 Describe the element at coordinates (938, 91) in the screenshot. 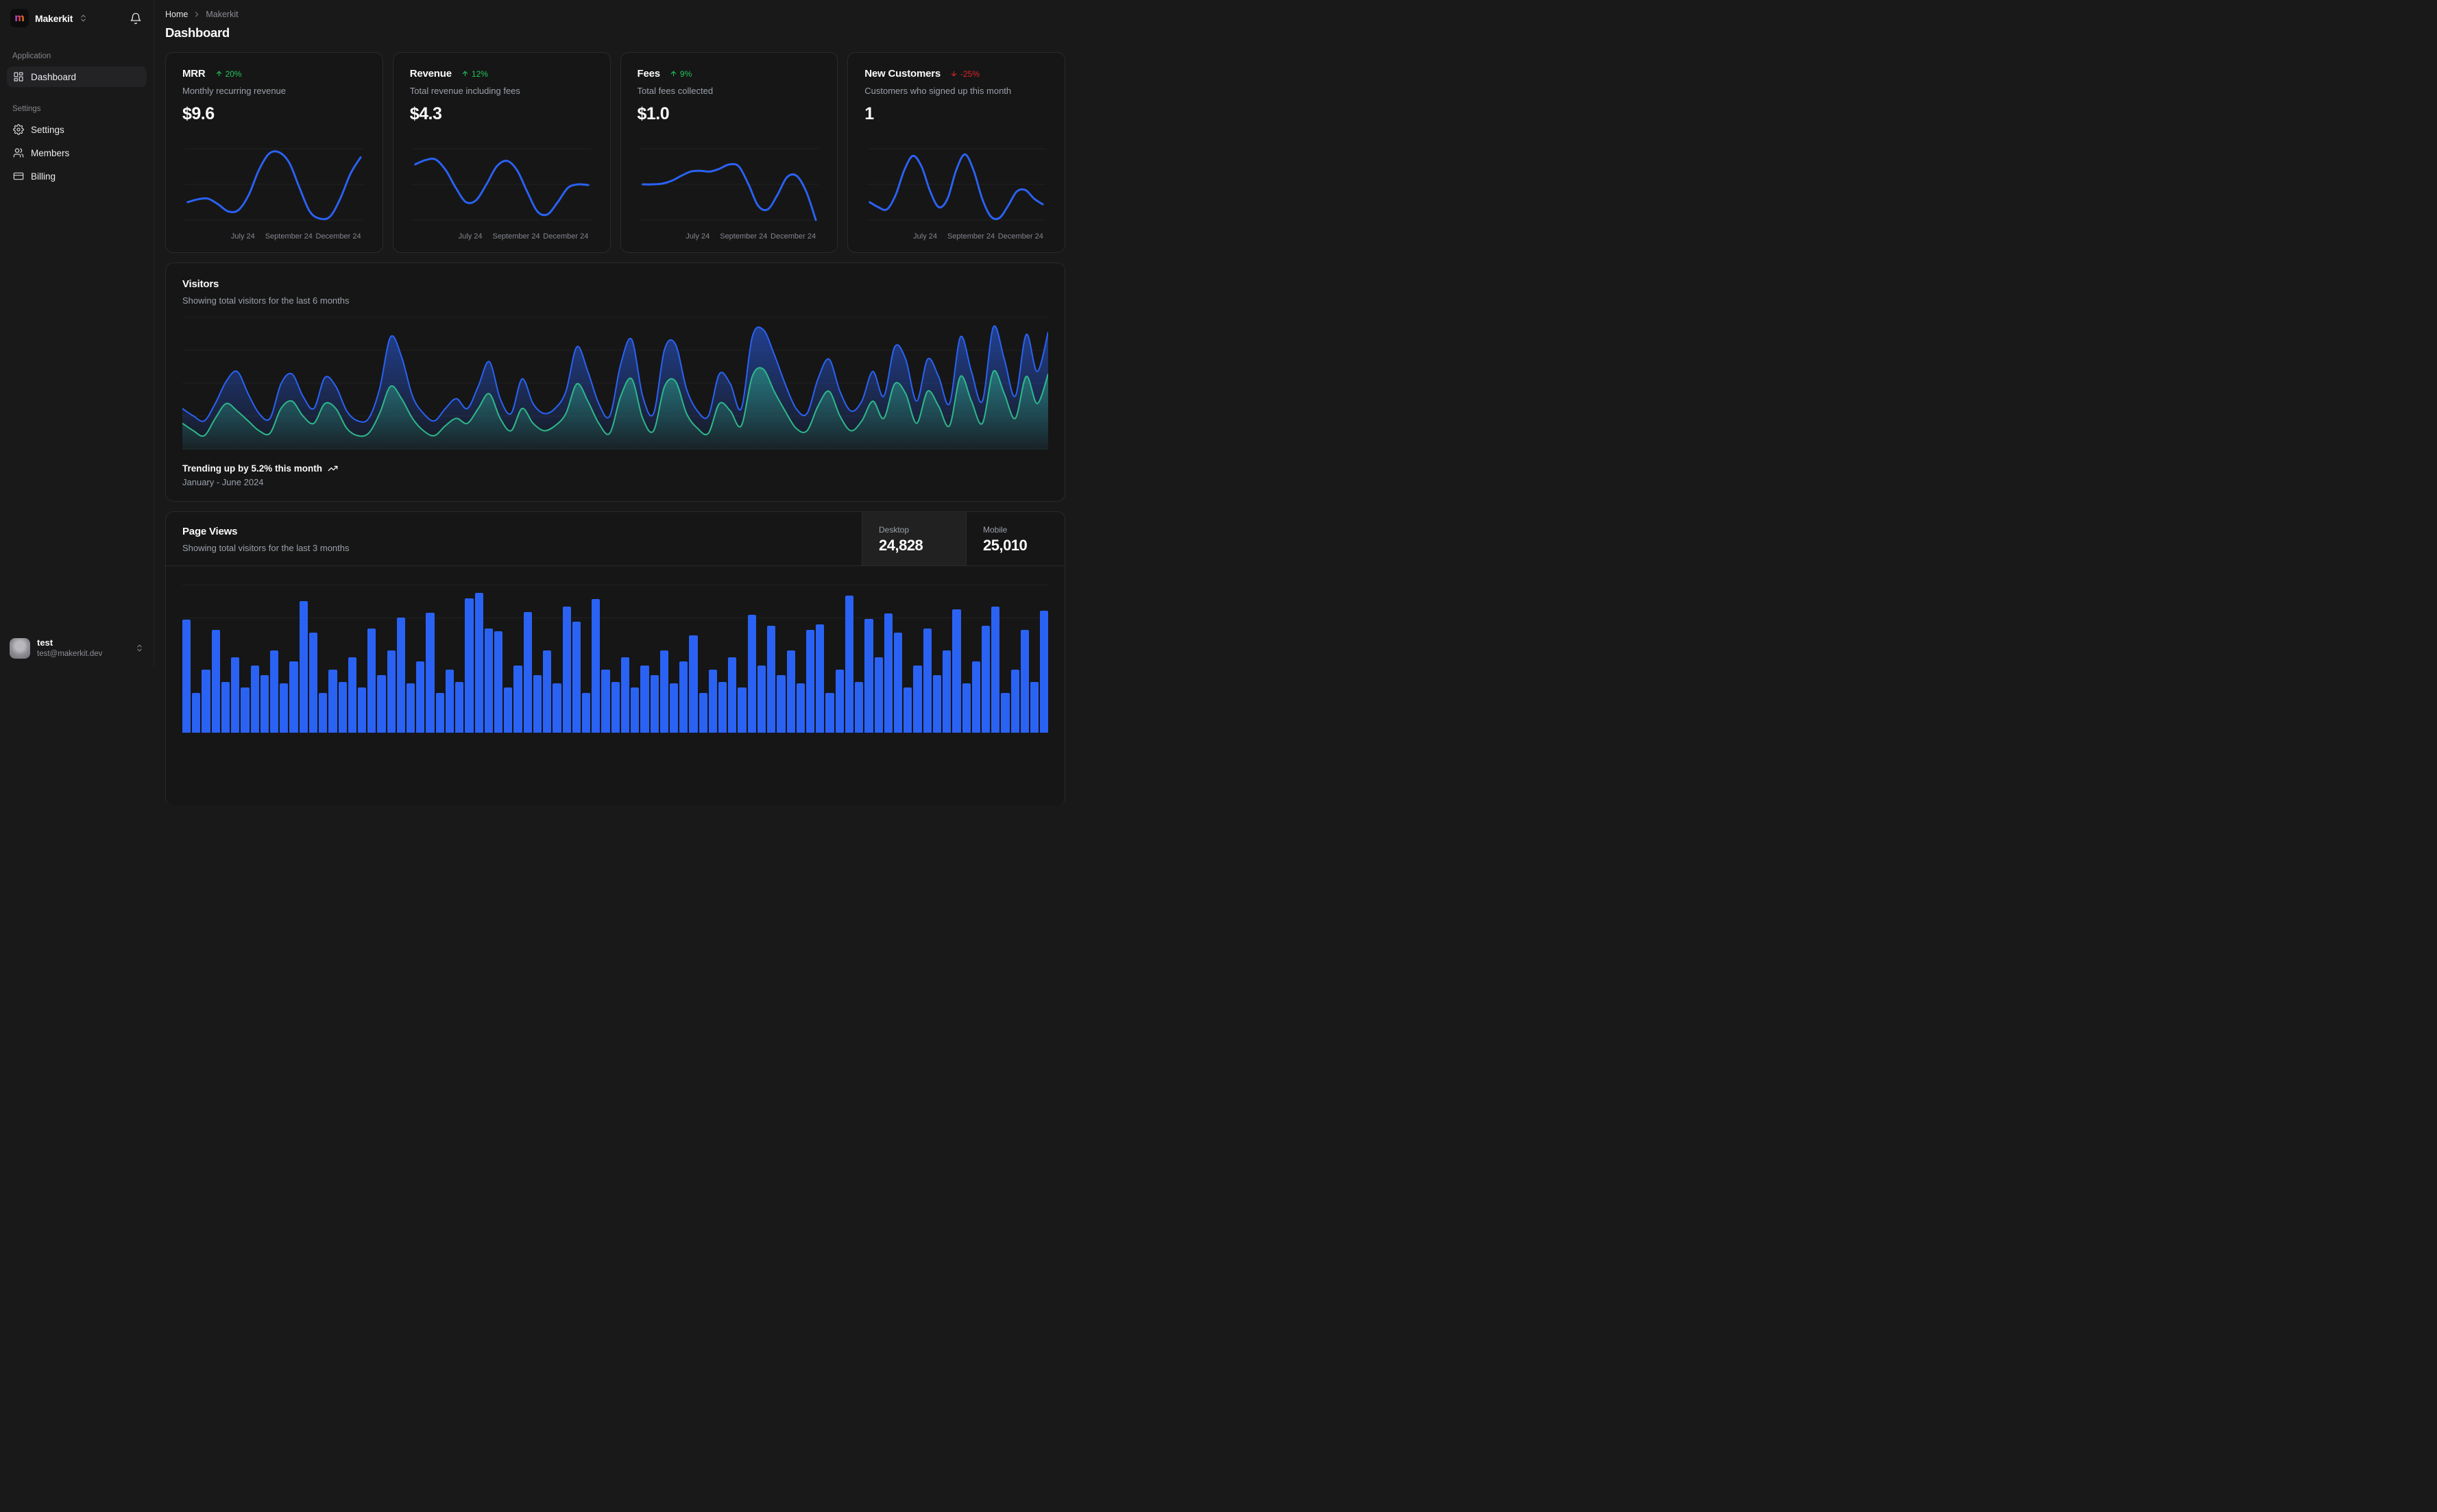

I see `stat-subtitle: Customers who signed up this month` at that location.